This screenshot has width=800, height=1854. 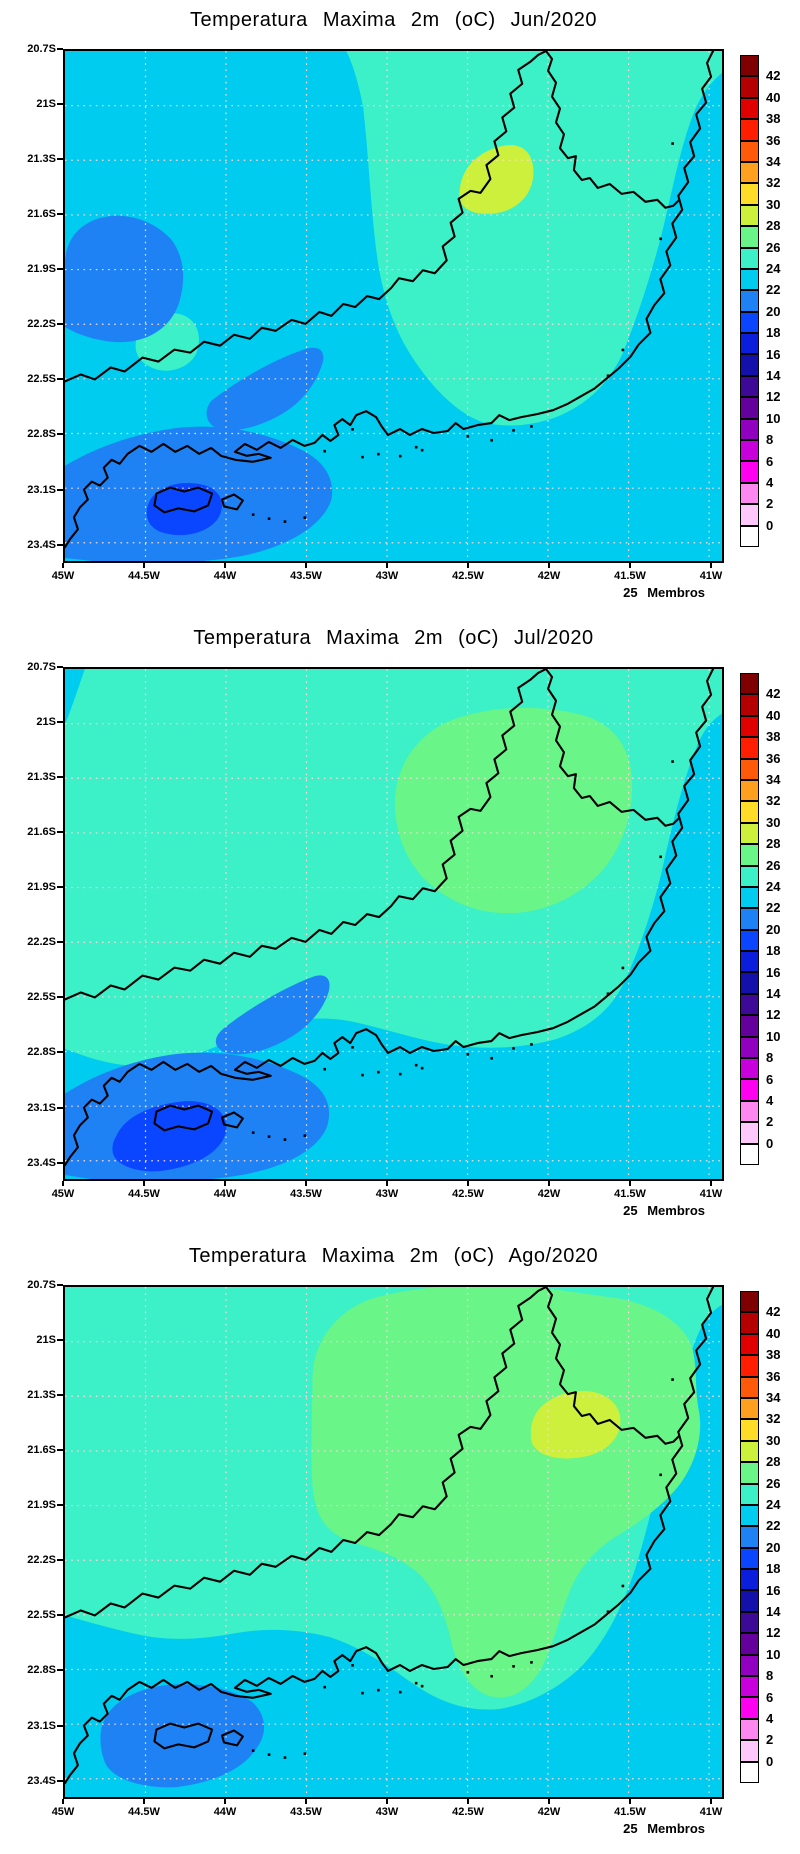 What do you see at coordinates (773, 161) in the screenshot?
I see `colorbar-tick-label: 34` at bounding box center [773, 161].